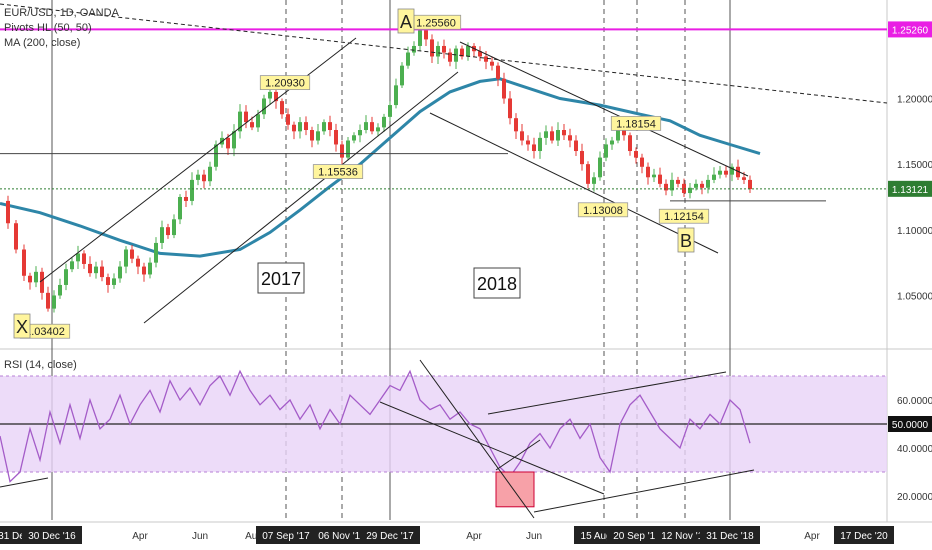 Image resolution: width=932 pixels, height=550 pixels. What do you see at coordinates (515, 489) in the screenshot?
I see `rsi-oversold-highlight` at bounding box center [515, 489].